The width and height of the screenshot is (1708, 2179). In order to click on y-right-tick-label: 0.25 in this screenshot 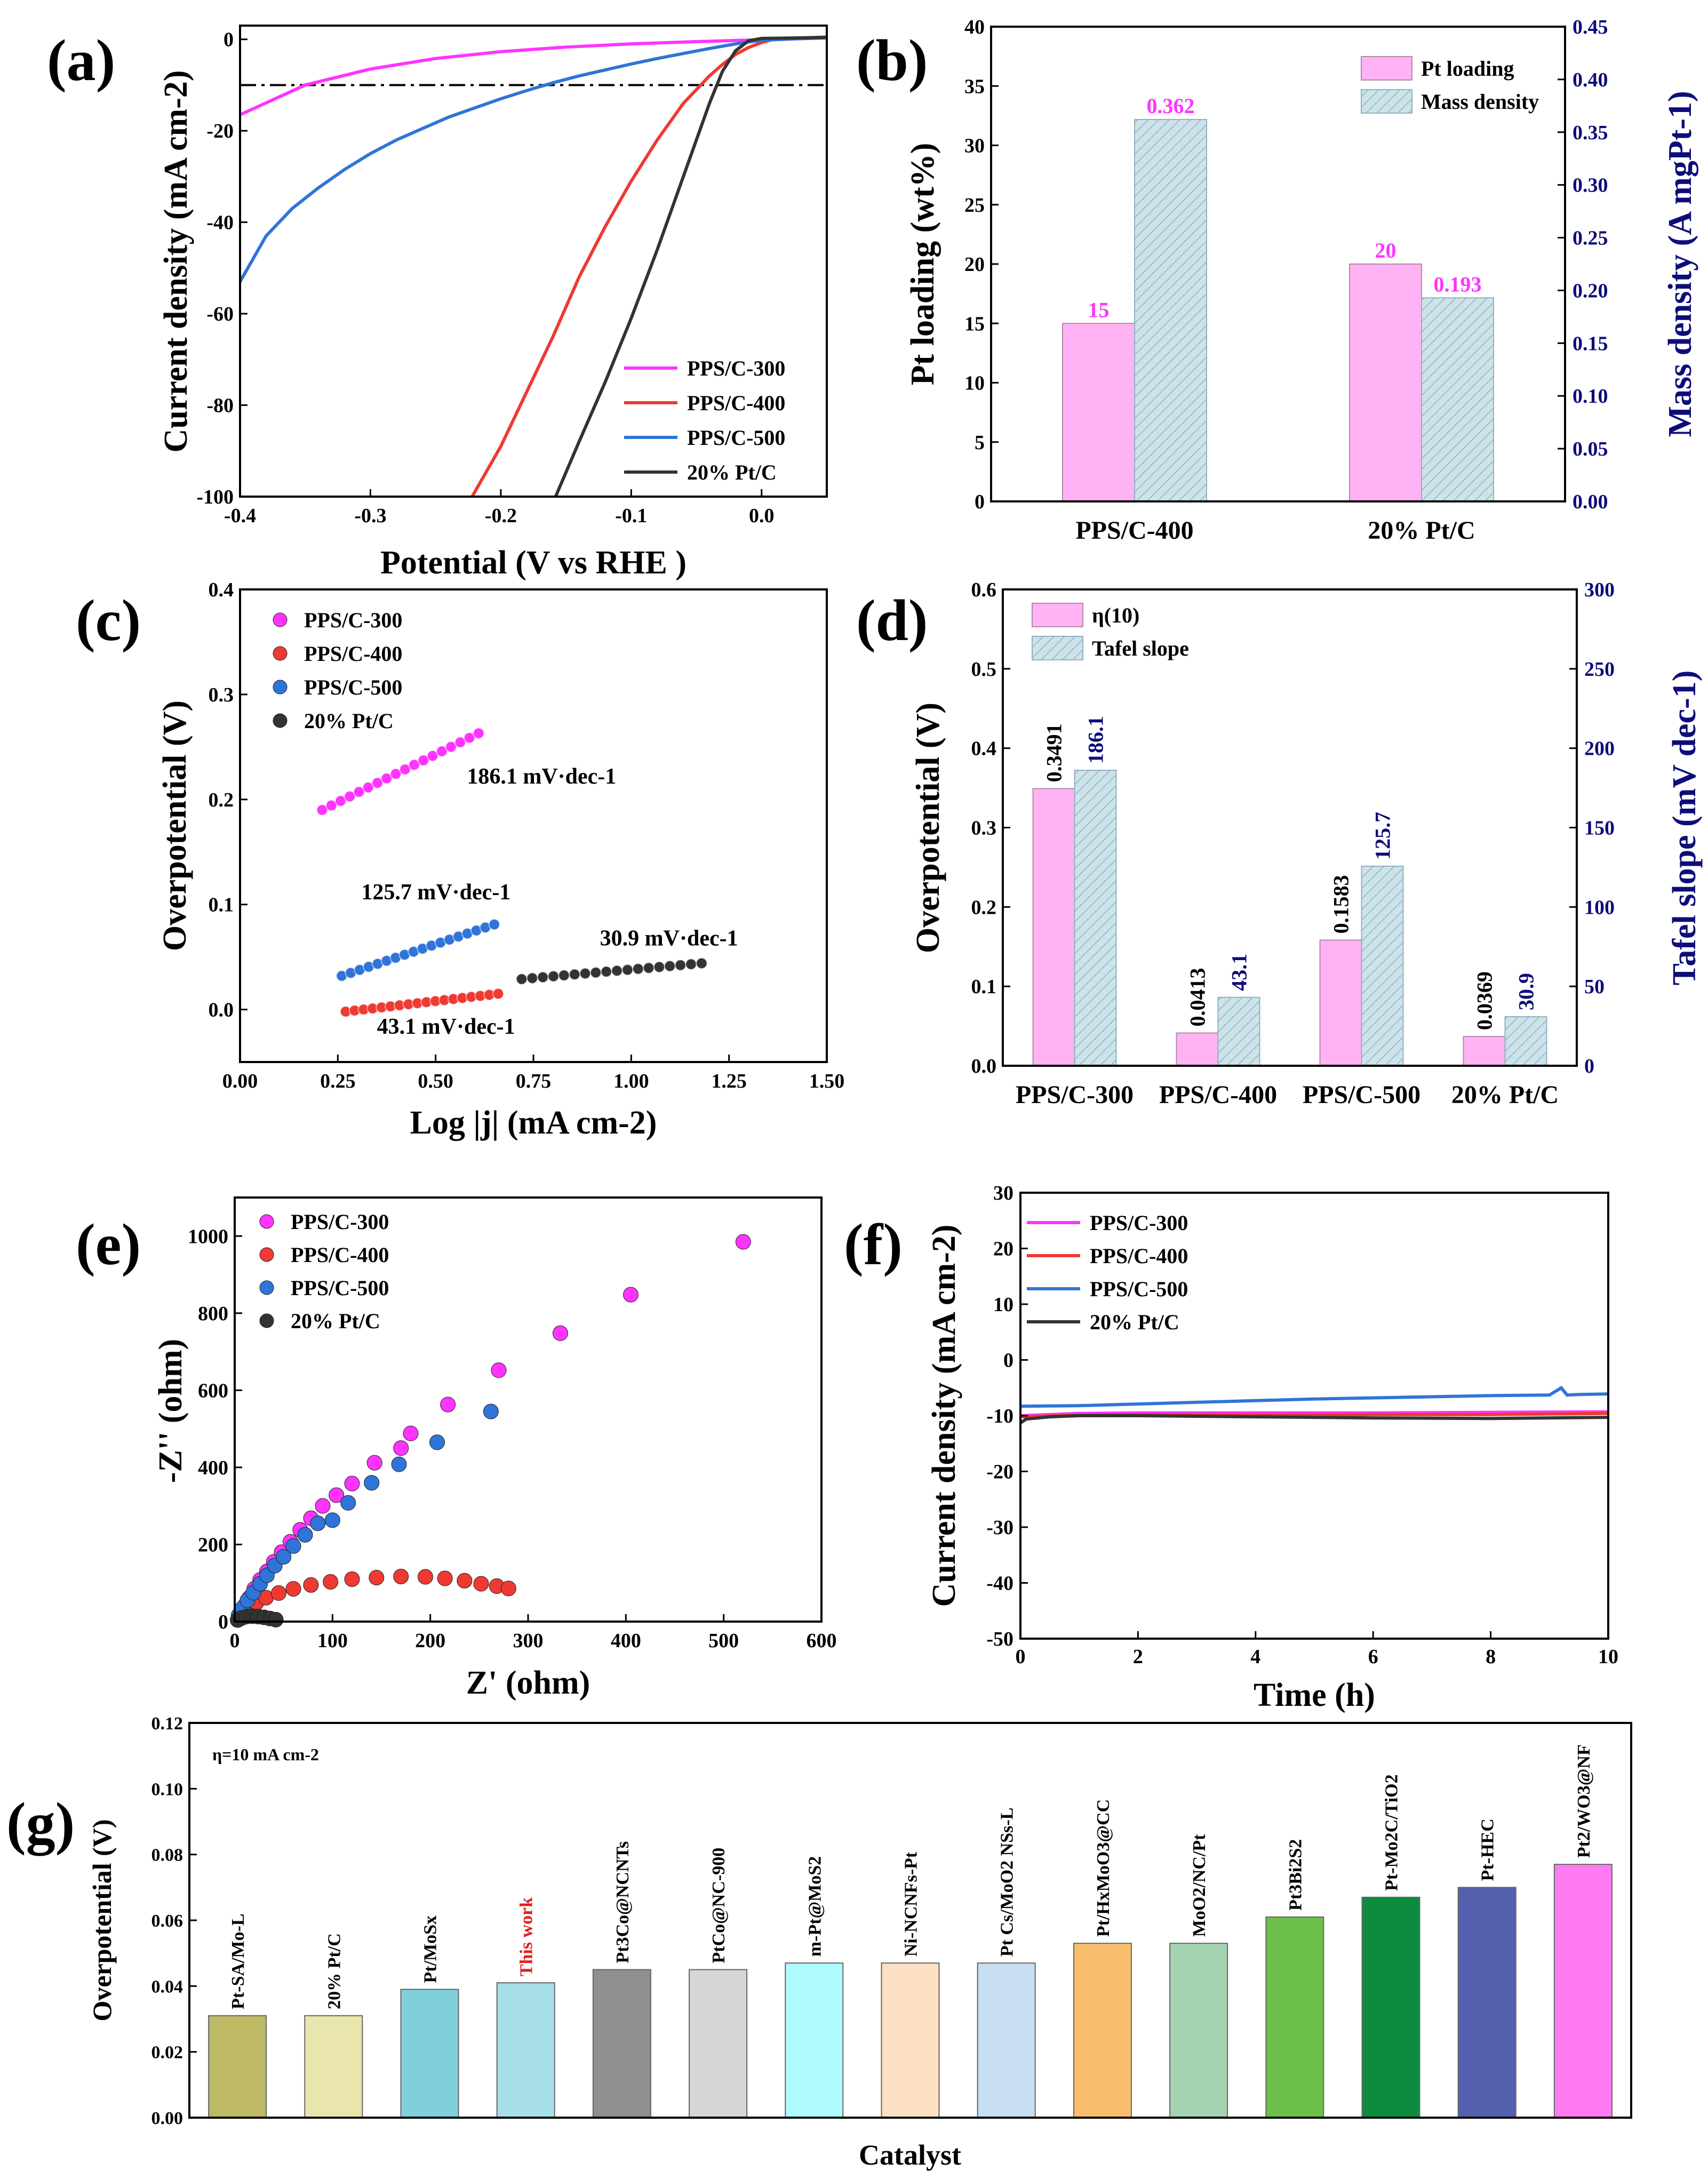, I will do `click(1590, 238)`.